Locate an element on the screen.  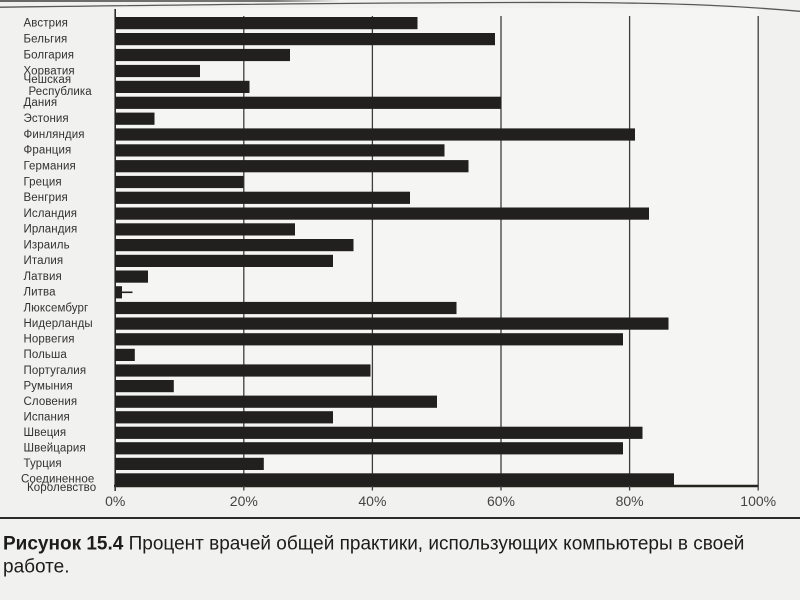
svg-text: Финляндия is located at coordinates (54, 135).